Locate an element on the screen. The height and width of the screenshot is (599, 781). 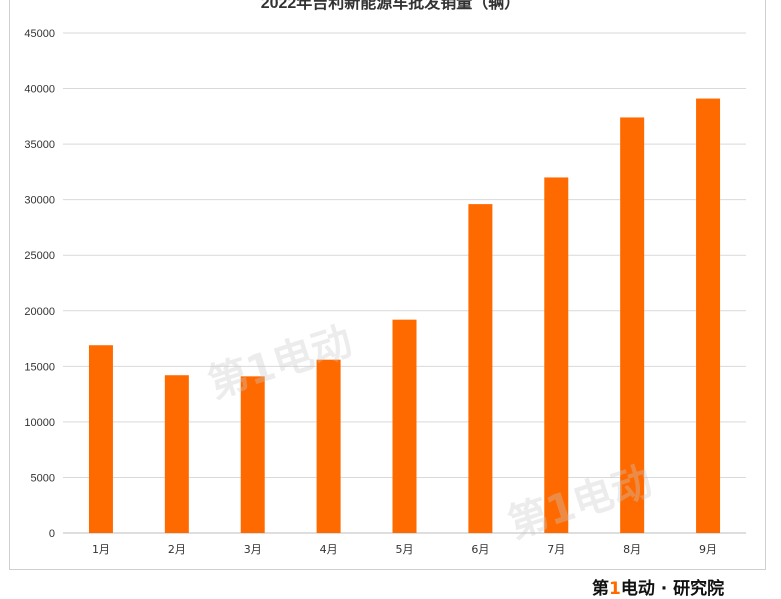
y-tick-label: 15000 is located at coordinates (39, 367).